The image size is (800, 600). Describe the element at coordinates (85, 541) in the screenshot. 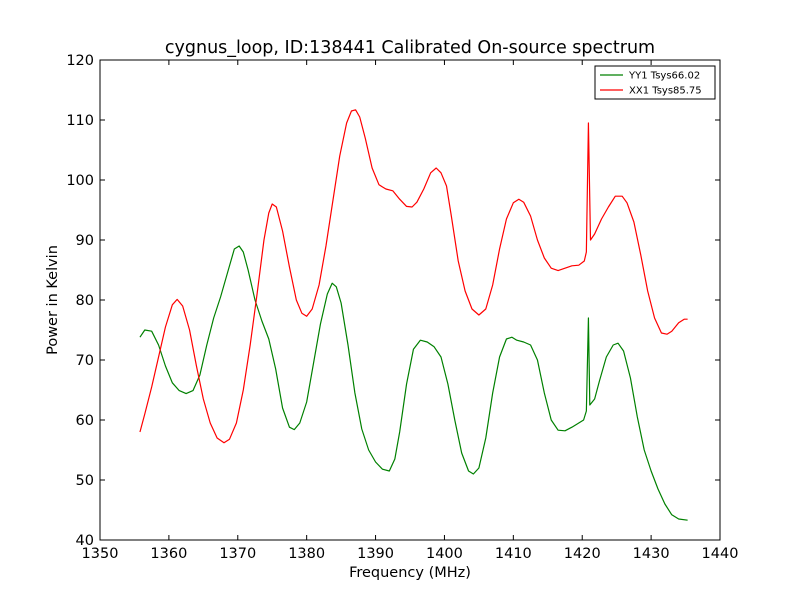

I see `y-tick-label: 40` at that location.